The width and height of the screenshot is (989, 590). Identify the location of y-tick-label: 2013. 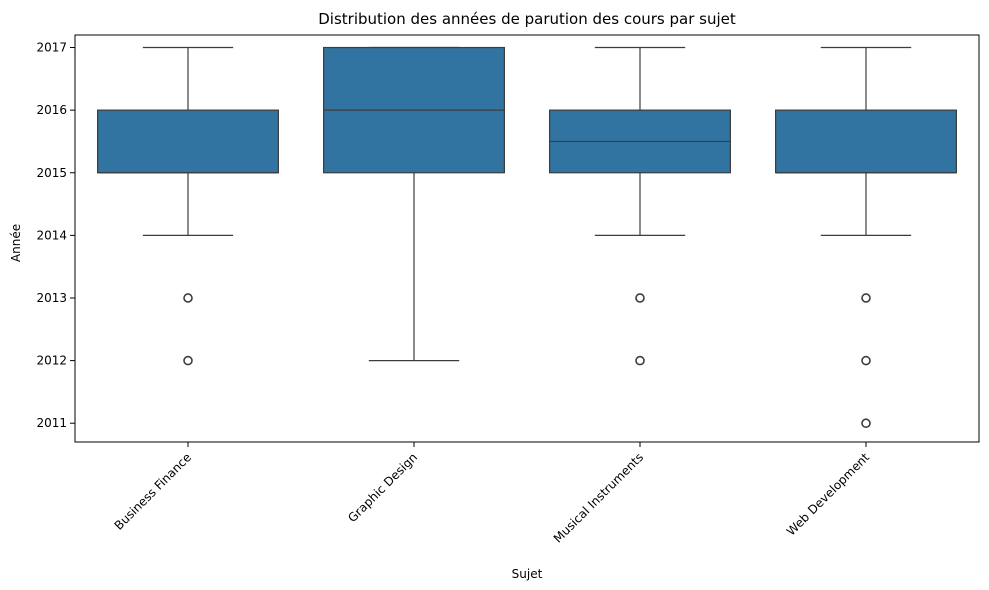
(51, 298).